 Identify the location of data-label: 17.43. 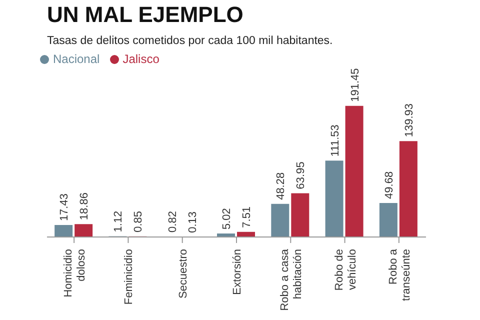
(64, 208).